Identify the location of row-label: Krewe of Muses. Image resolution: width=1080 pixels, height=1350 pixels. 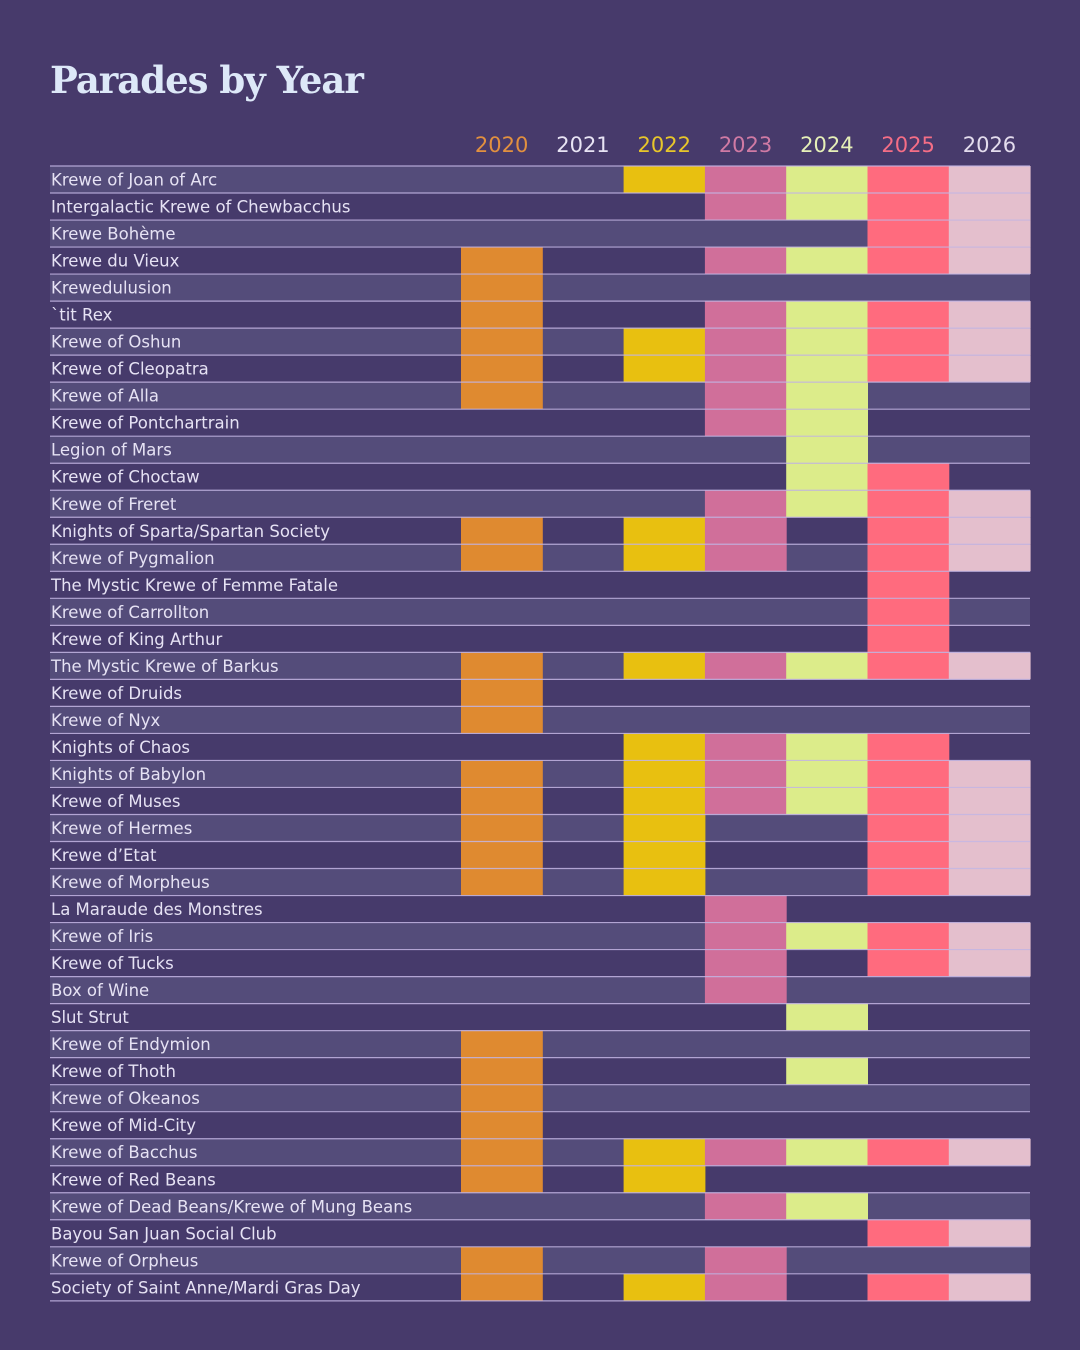
(115, 801).